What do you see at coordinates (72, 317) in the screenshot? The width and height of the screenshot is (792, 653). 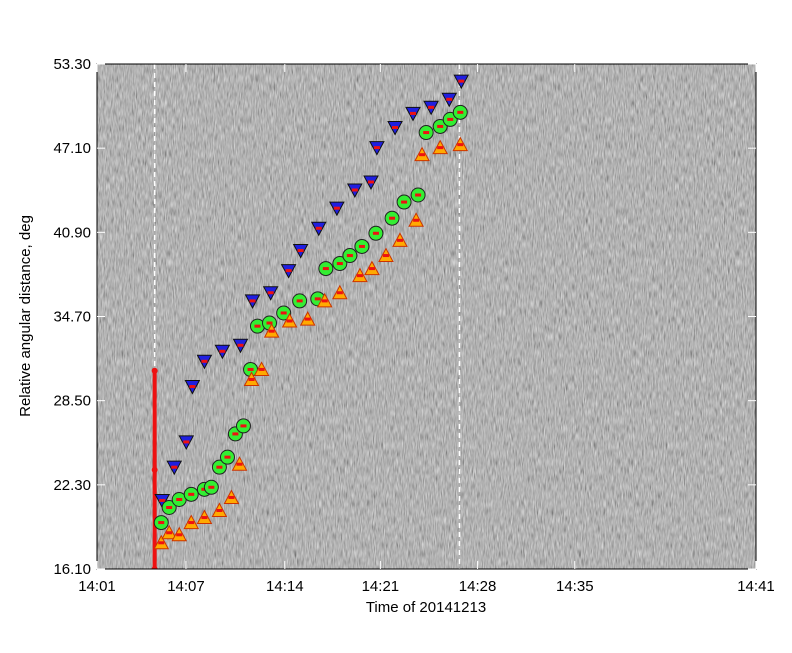 I see `y-tick-label: 34.70` at bounding box center [72, 317].